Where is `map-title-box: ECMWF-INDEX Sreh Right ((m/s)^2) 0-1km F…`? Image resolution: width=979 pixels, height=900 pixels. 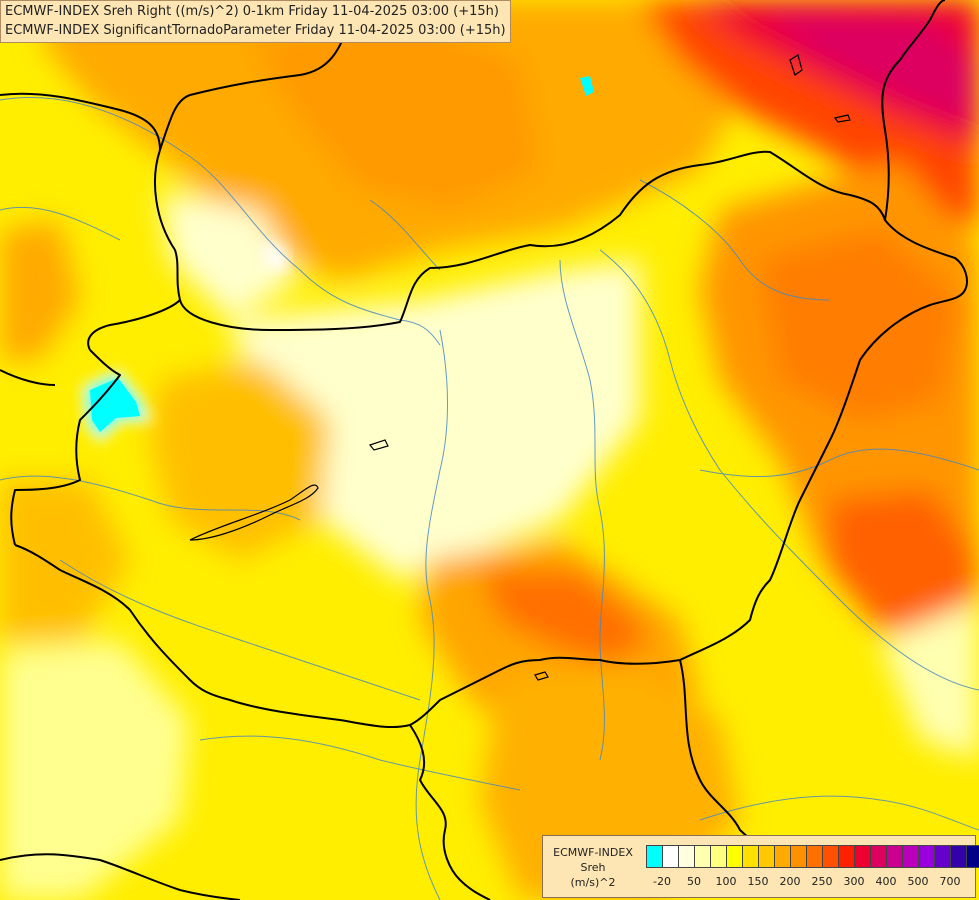 map-title-box: ECMWF-INDEX Sreh Right ((m/s)^2) 0-1km F… is located at coordinates (255, 21).